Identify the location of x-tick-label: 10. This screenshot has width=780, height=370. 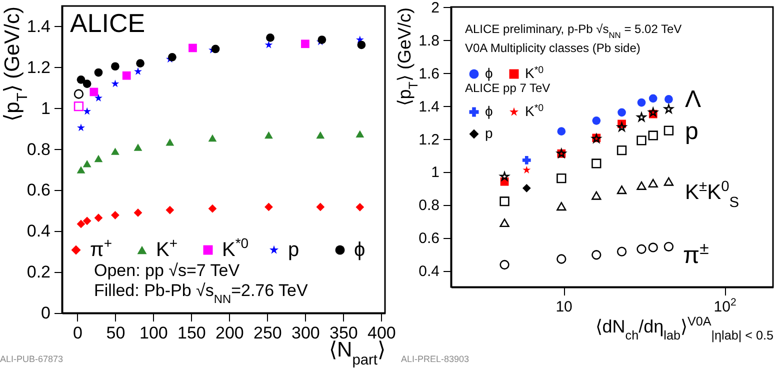
(564, 307).